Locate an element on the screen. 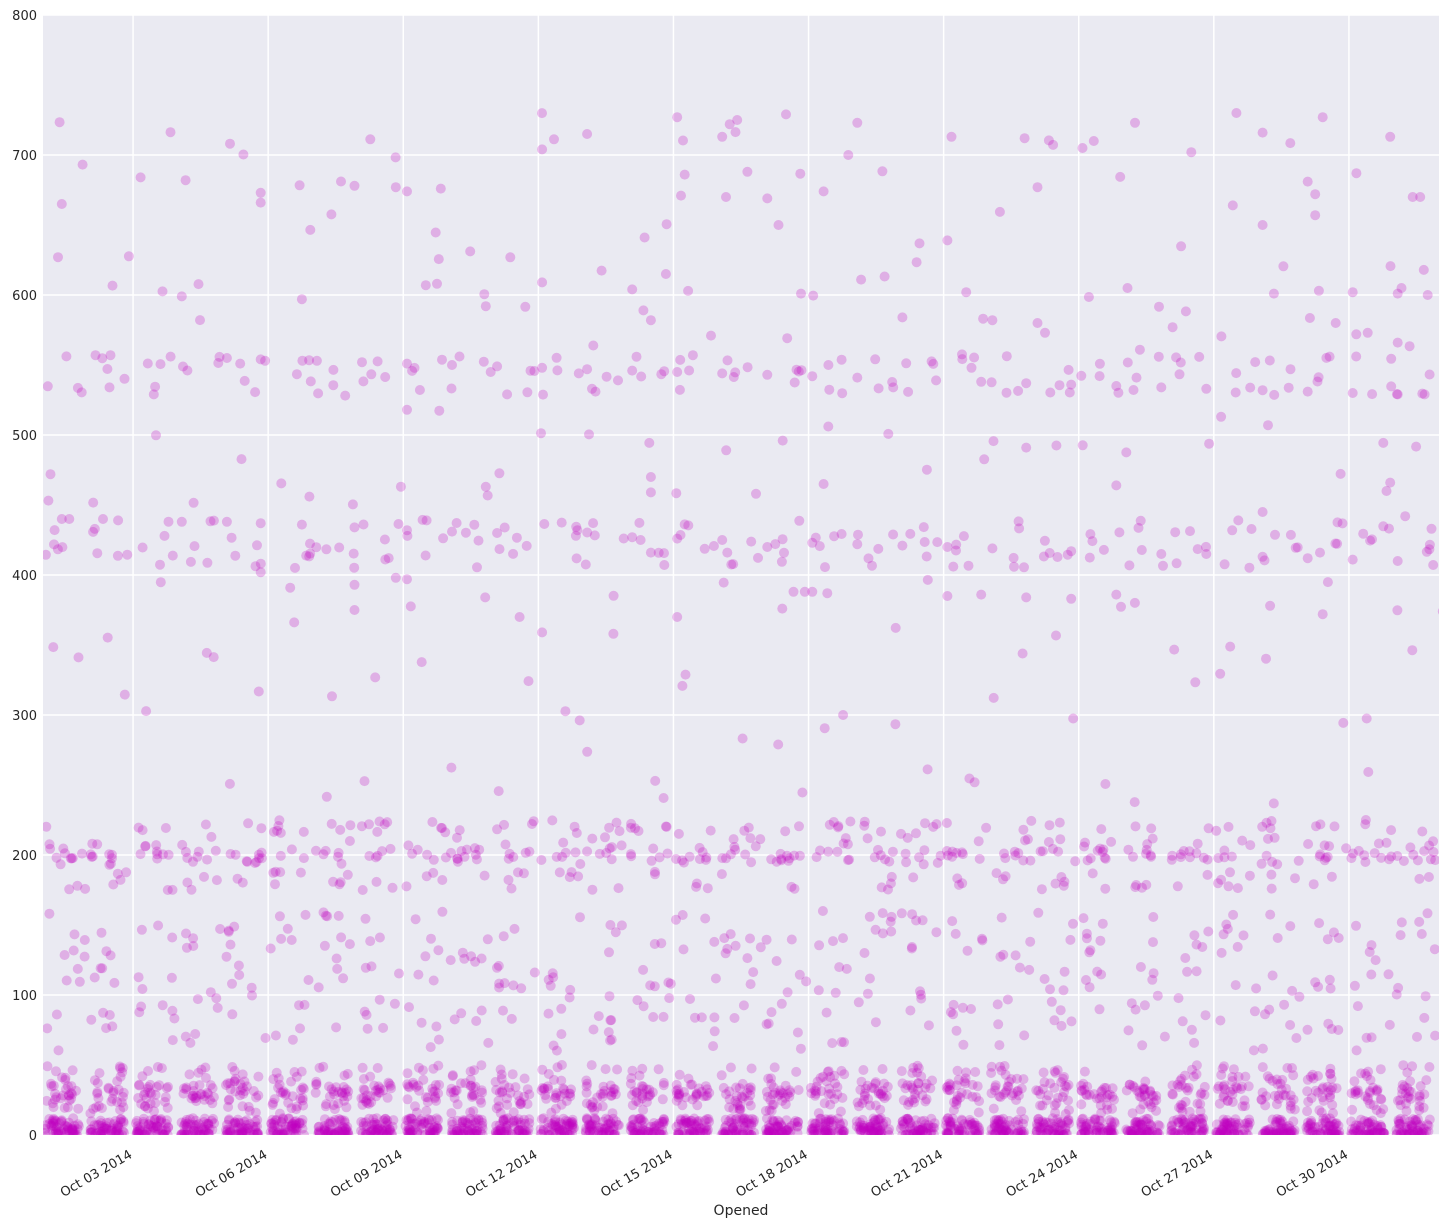 The image size is (1447, 1227). y-tick-label: 0 is located at coordinates (33, 1136).